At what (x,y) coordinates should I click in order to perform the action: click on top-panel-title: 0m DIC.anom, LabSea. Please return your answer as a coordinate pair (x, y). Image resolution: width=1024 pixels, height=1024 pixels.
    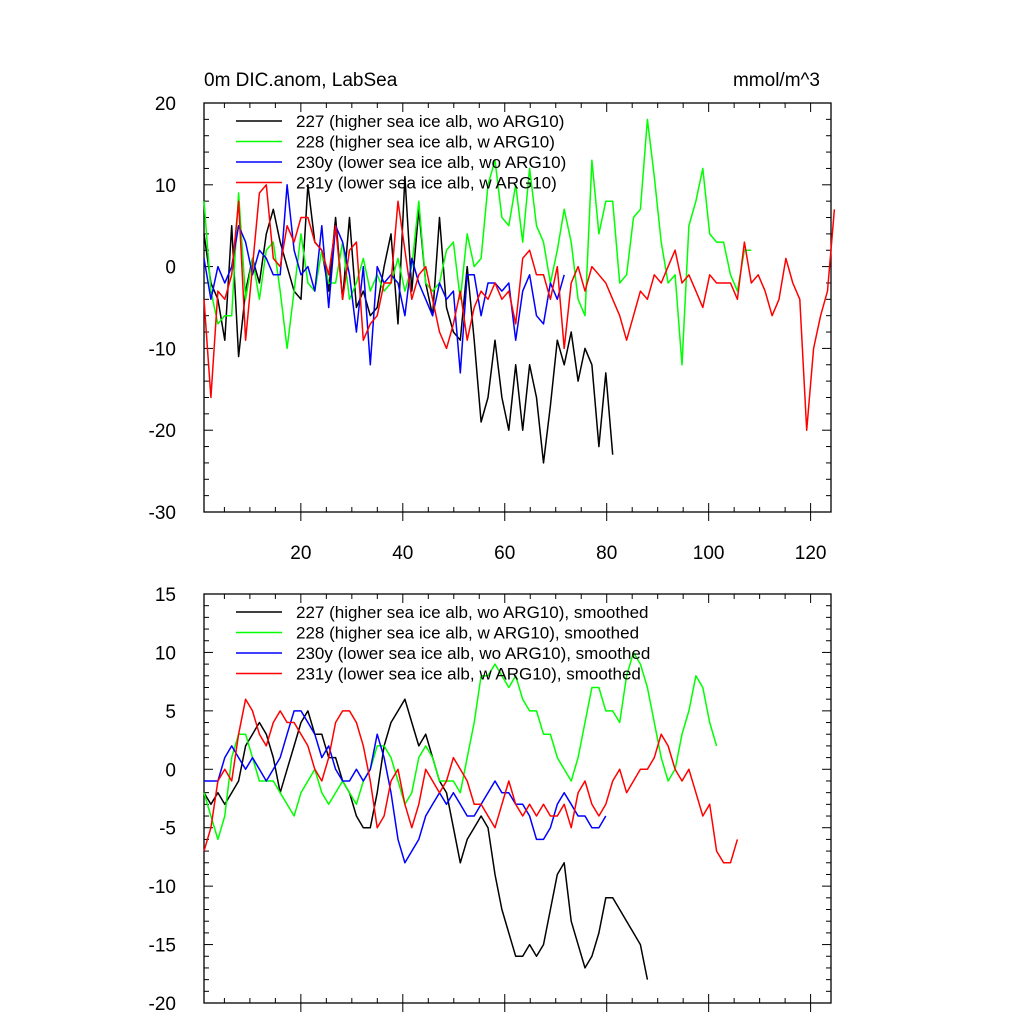
    Looking at the image, I should click on (301, 80).